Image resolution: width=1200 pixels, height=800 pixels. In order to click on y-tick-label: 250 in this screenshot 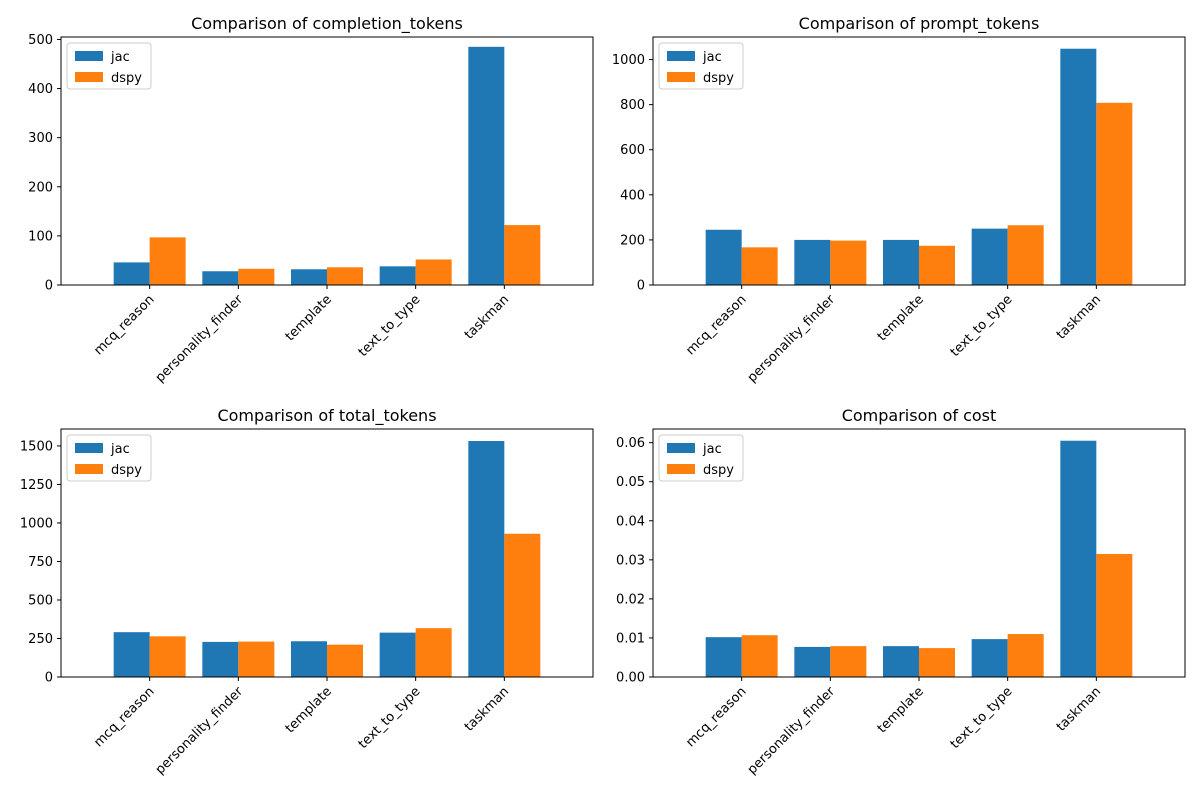, I will do `click(40, 639)`.